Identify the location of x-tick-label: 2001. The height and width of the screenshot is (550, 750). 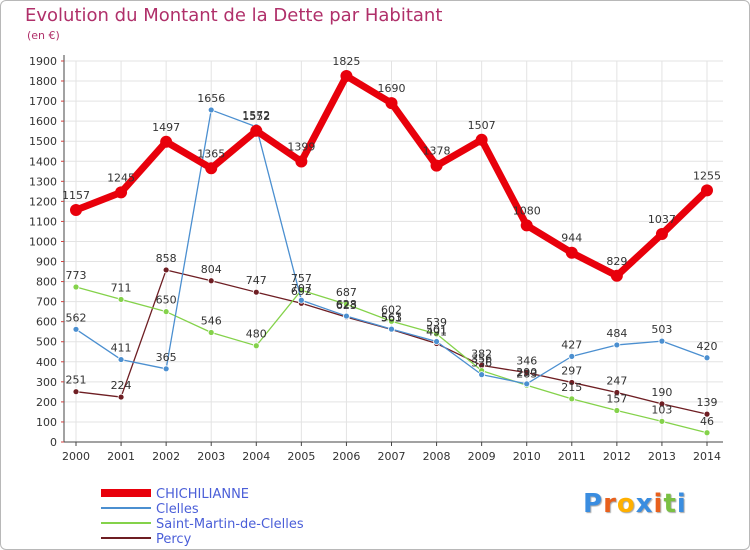
(121, 456).